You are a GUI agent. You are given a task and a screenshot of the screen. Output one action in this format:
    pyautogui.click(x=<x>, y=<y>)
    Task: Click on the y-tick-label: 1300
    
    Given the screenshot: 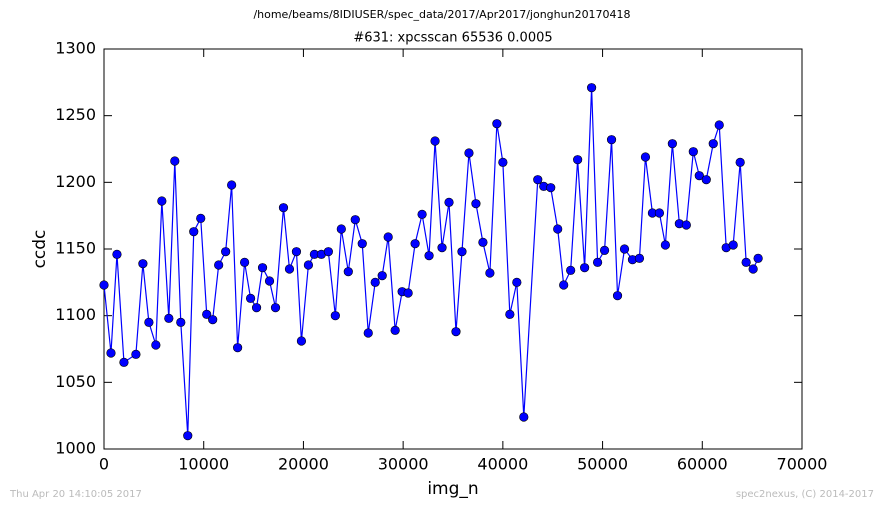 What is the action you would take?
    pyautogui.click(x=75, y=48)
    